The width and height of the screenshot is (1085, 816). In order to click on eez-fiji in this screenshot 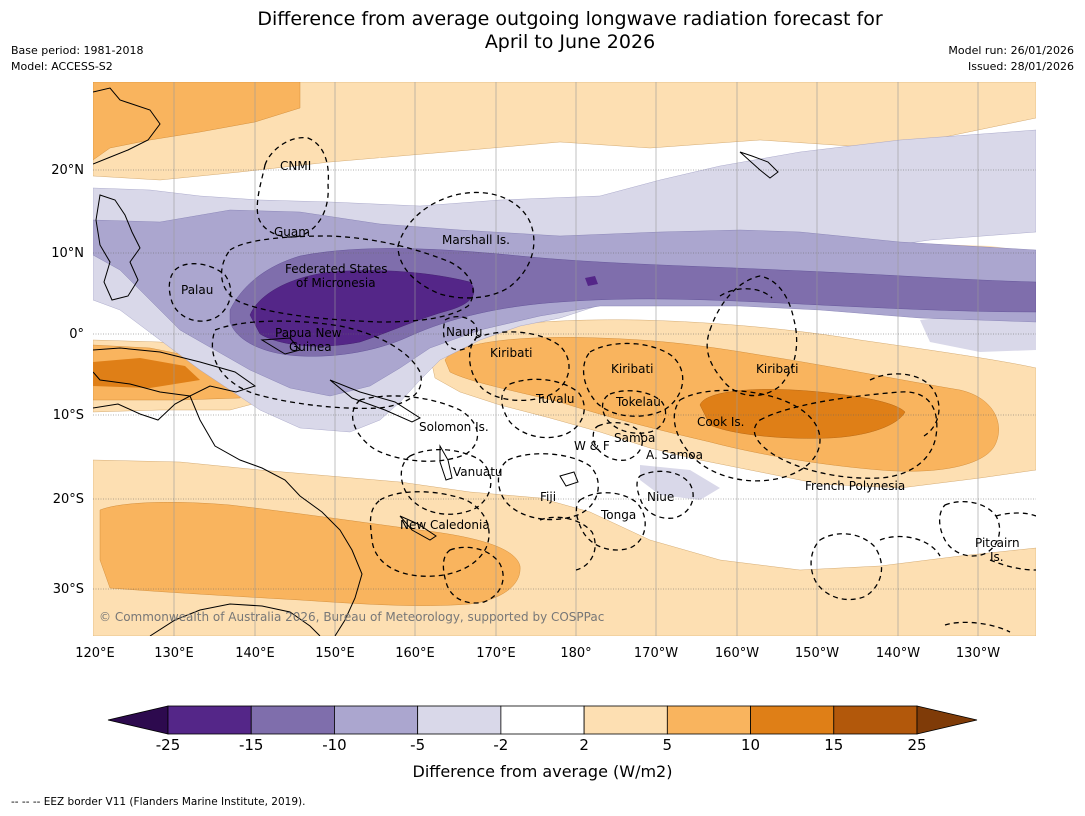, I will do `click(548, 487)`.